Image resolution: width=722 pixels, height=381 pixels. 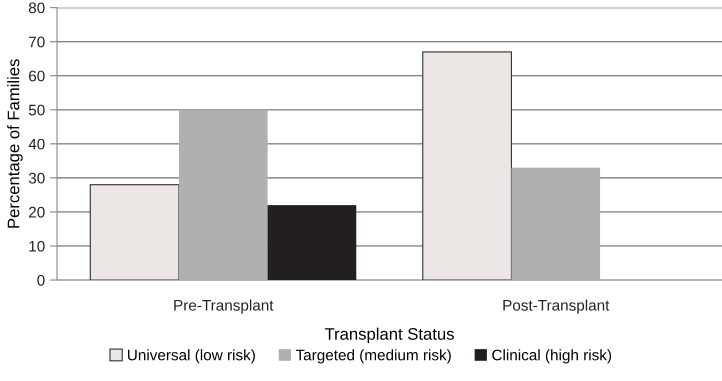 What do you see at coordinates (36, 144) in the screenshot?
I see `y-tick-label: 40` at bounding box center [36, 144].